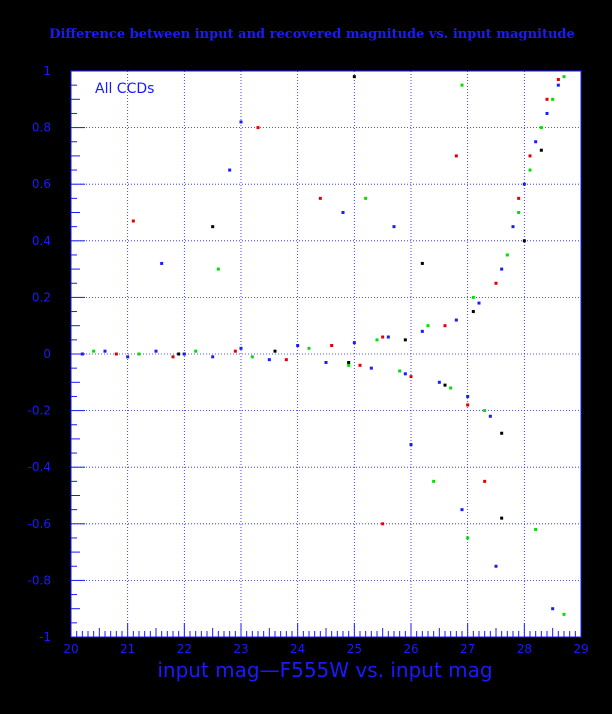  What do you see at coordinates (354, 649) in the screenshot?
I see `x-tick-label: 25` at bounding box center [354, 649].